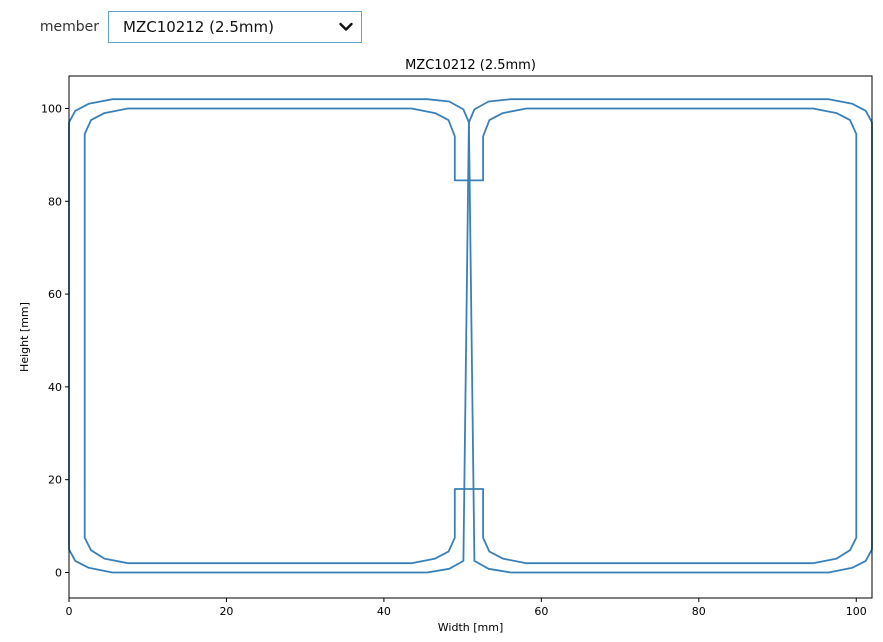 The height and width of the screenshot is (642, 883). I want to click on member-dropdown: MZC10212 (2.5mm), so click(235, 26).